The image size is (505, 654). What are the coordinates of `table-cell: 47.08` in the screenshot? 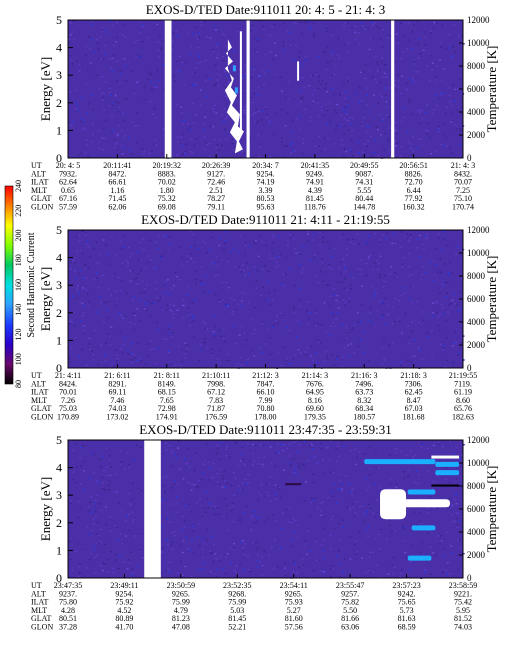 It's located at (181, 627).